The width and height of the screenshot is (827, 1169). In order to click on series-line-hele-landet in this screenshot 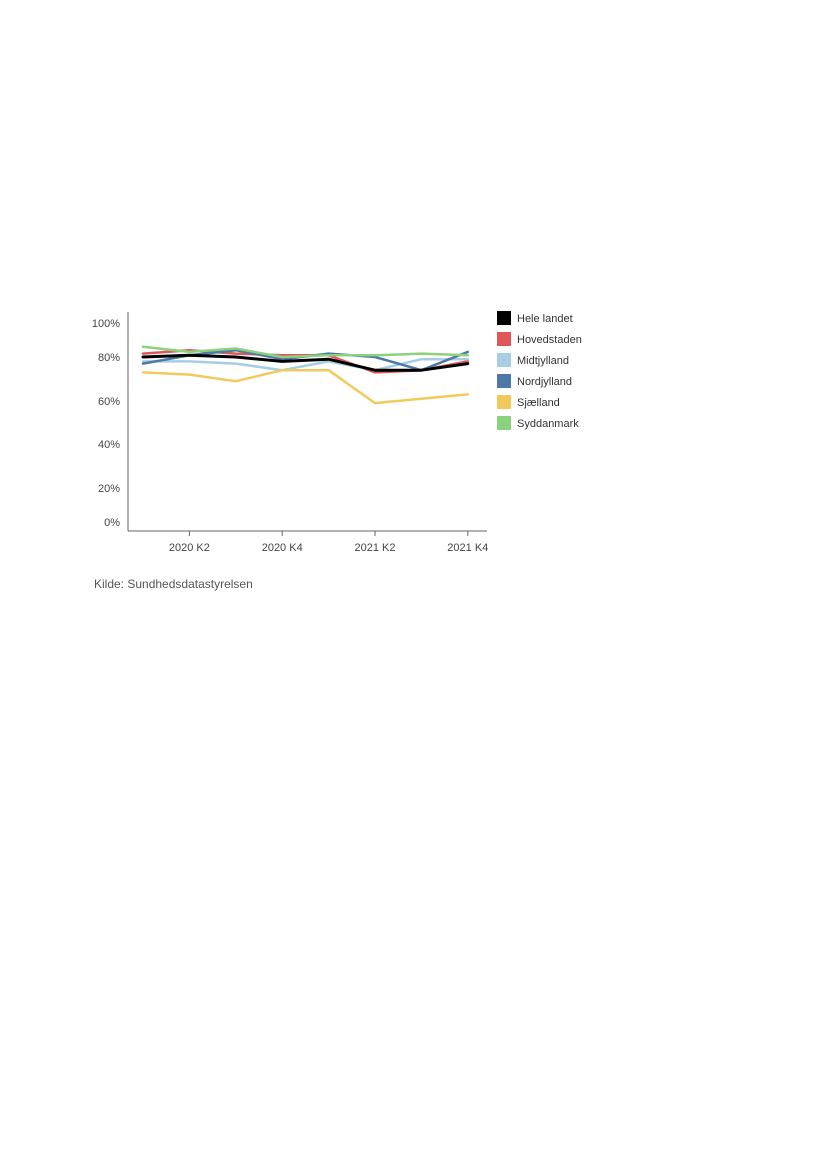, I will do `click(305, 362)`.